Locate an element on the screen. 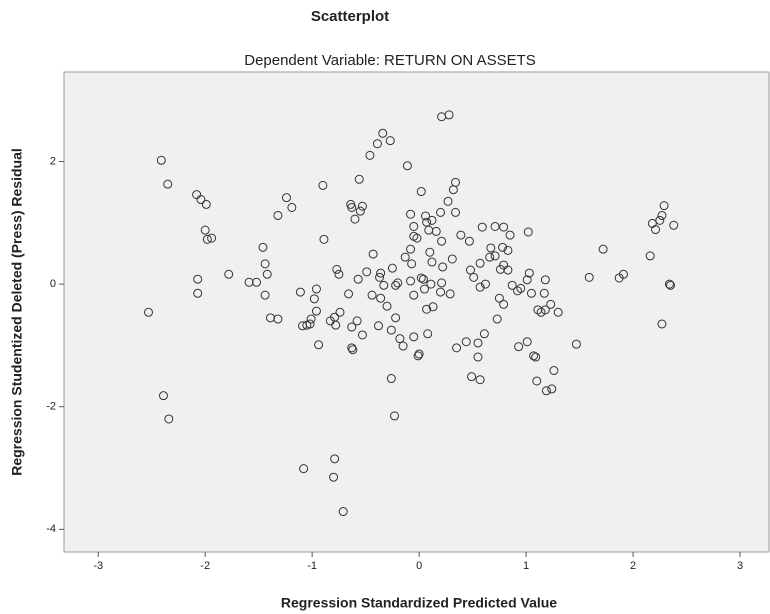  x-tick-label: 0 is located at coordinates (419, 566).